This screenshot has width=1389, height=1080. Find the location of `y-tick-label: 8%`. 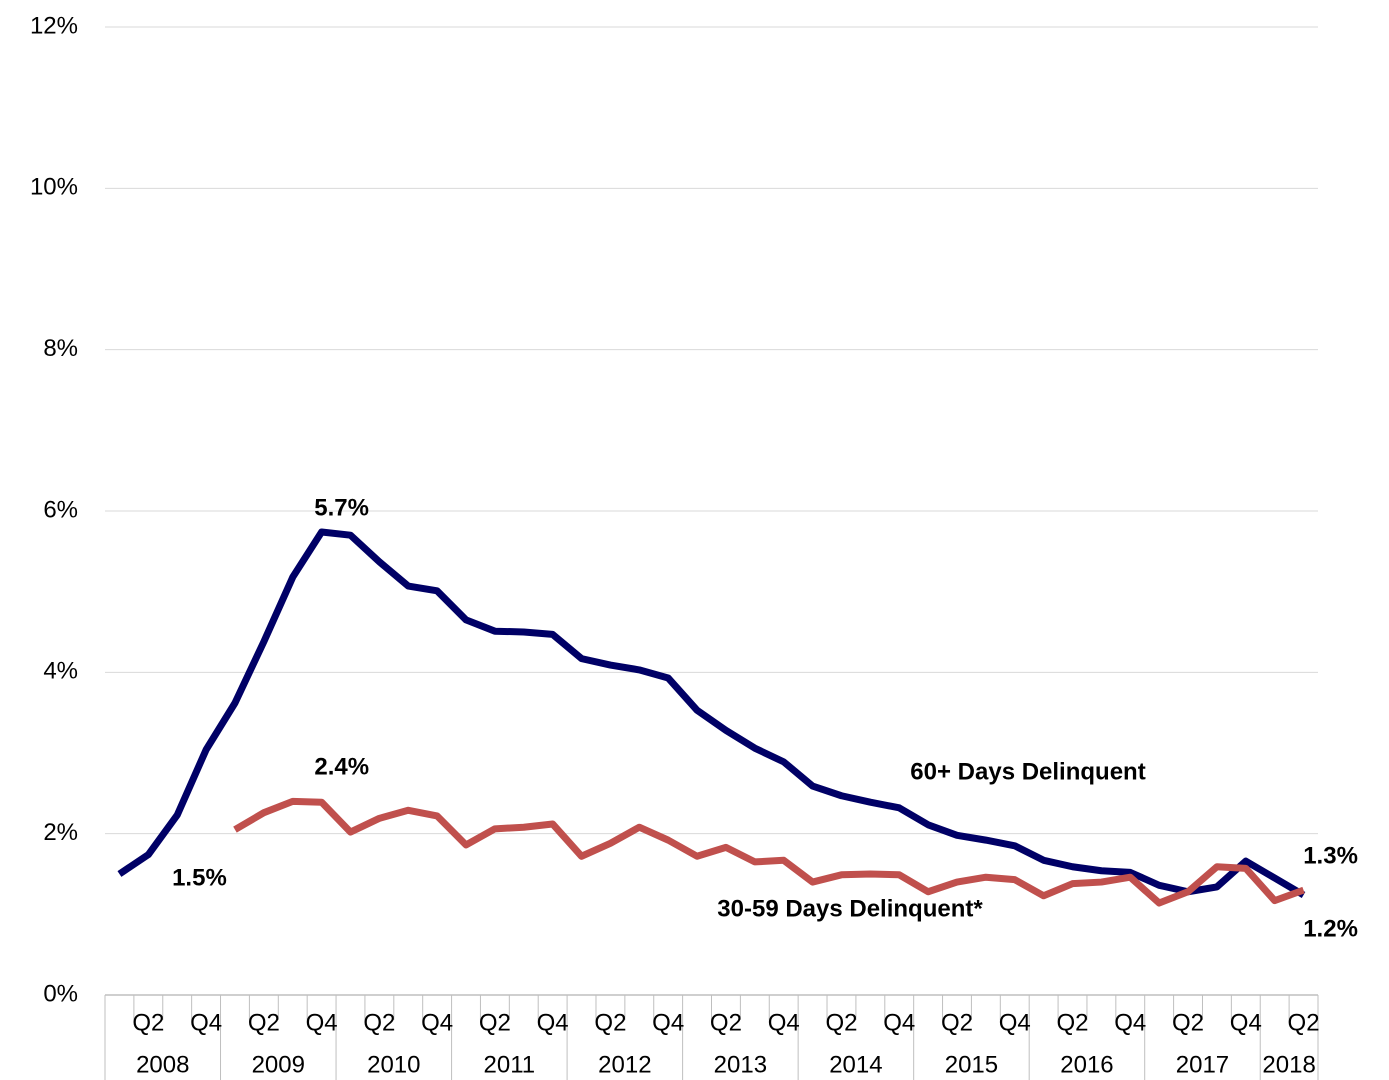

y-tick-label: 8% is located at coordinates (60, 348).